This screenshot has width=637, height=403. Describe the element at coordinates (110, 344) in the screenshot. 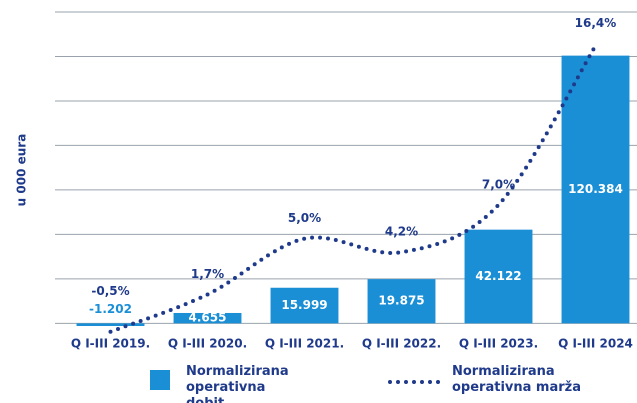

I see `x-tick-label: Q I-III 2019.` at that location.